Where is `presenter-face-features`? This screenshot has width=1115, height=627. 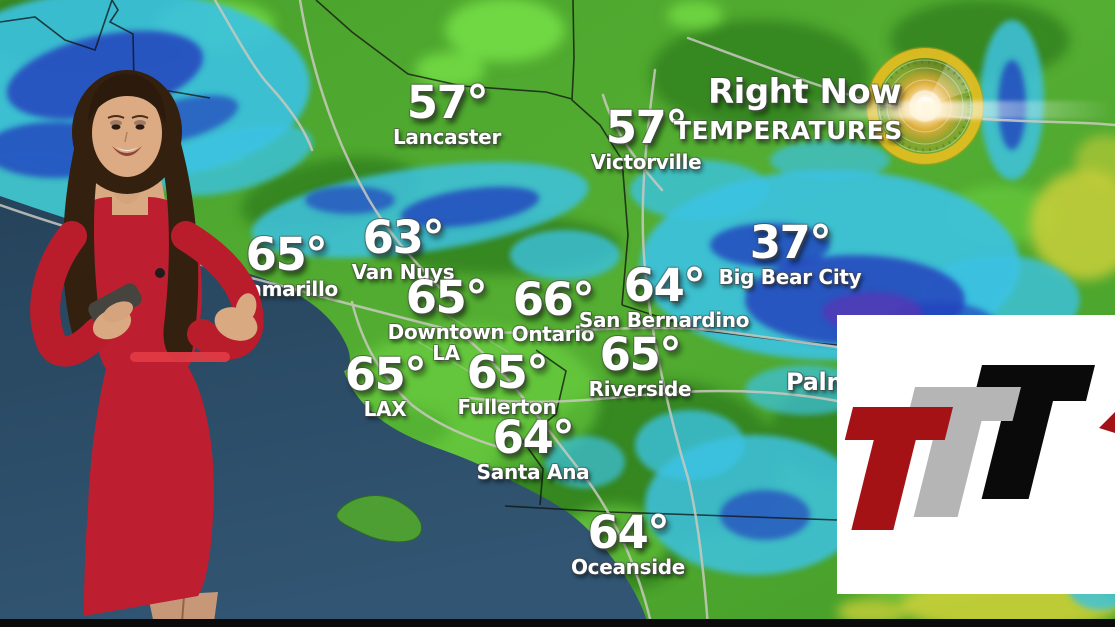 presenter-face-features is located at coordinates (128, 135).